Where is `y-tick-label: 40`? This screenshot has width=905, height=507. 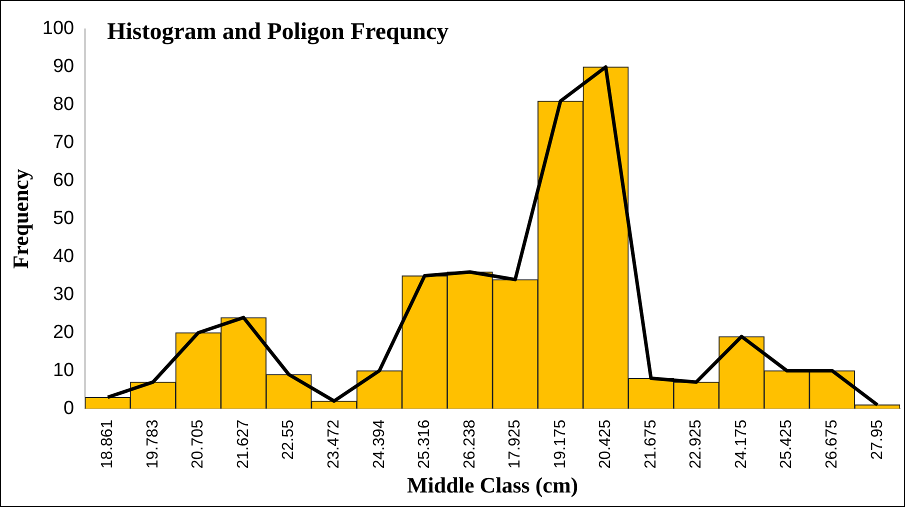 y-tick-label: 40 is located at coordinates (63, 257).